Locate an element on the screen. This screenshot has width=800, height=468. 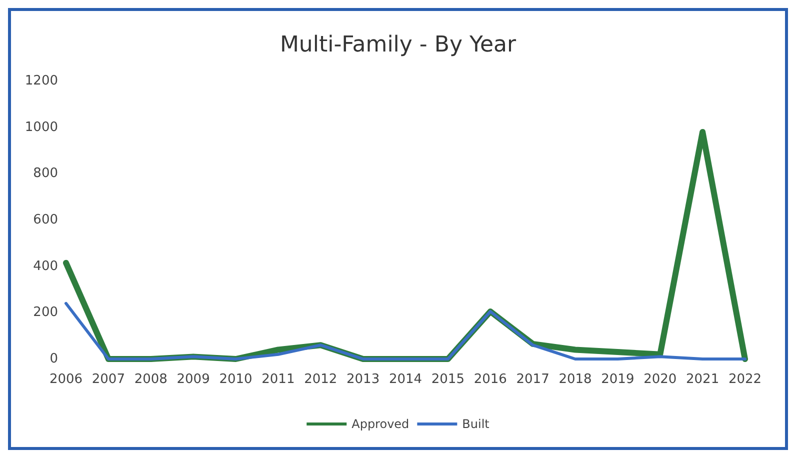
x-tick-label: 2006 is located at coordinates (66, 379).